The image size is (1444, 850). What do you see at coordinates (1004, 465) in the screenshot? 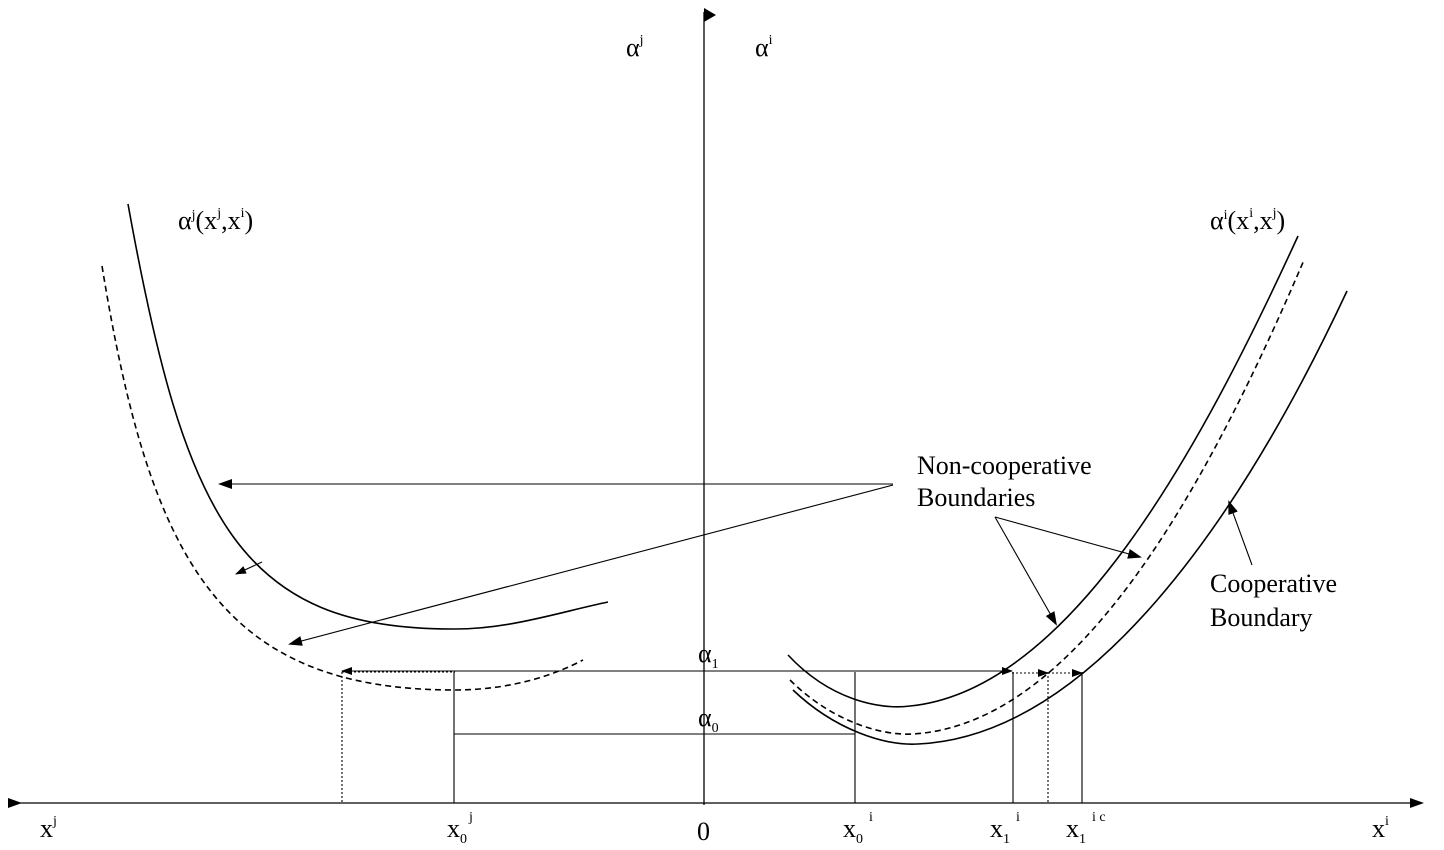
I see `noncooperative-label-line1: Non-cooperative` at bounding box center [1004, 465].